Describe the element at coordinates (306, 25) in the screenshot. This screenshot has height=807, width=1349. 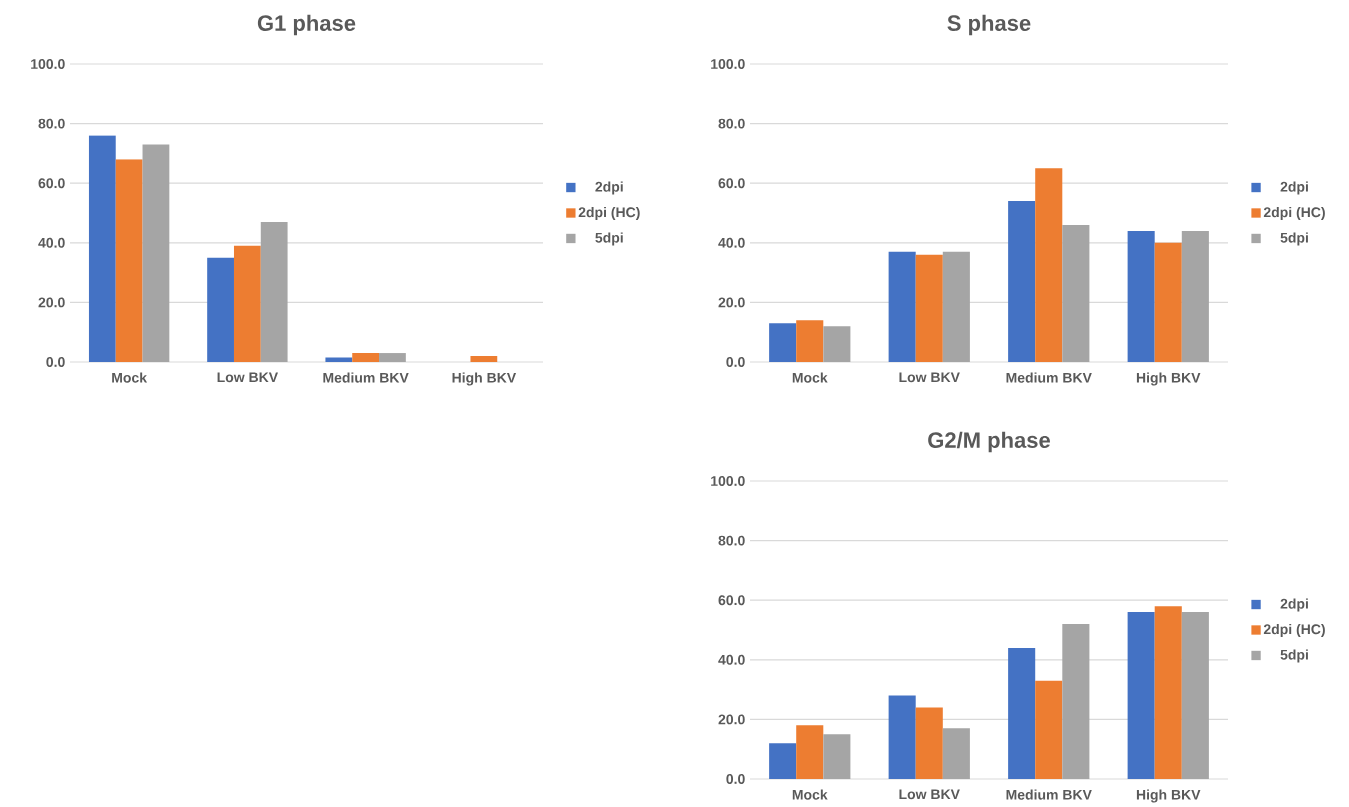
I see `chart-title: G1 phase` at that location.